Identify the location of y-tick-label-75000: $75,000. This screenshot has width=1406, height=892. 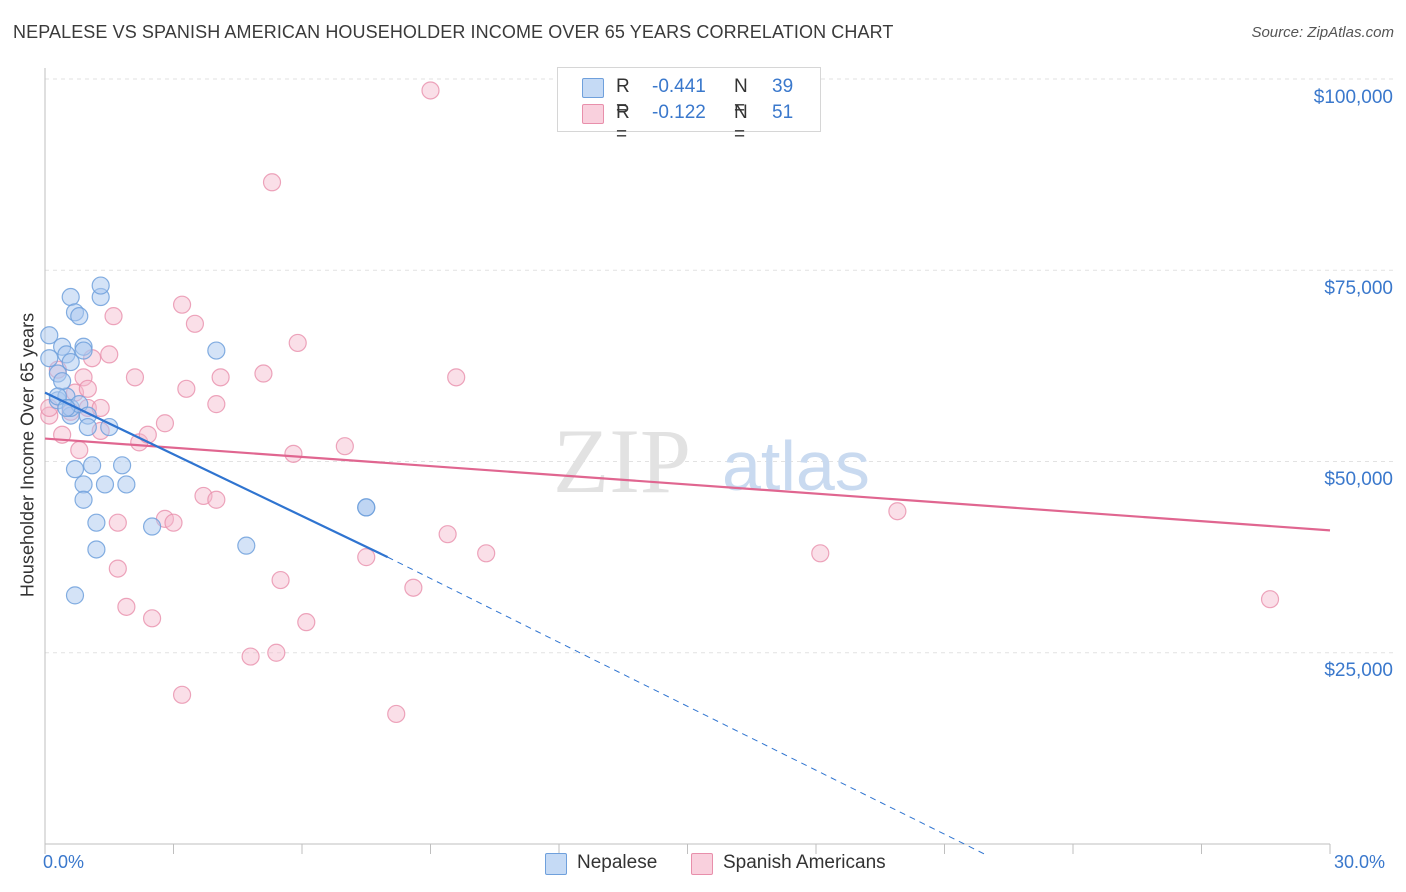
(1358, 288).